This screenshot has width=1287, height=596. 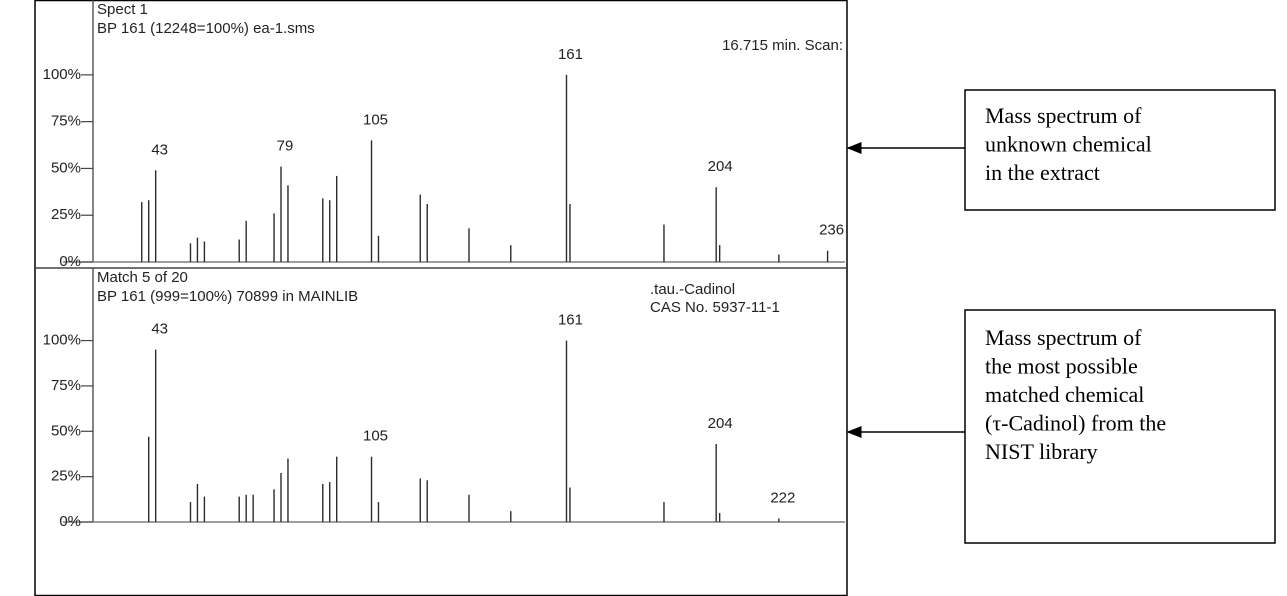 What do you see at coordinates (1075, 423) in the screenshot?
I see `note-line: (τ-Cadinol) from the` at bounding box center [1075, 423].